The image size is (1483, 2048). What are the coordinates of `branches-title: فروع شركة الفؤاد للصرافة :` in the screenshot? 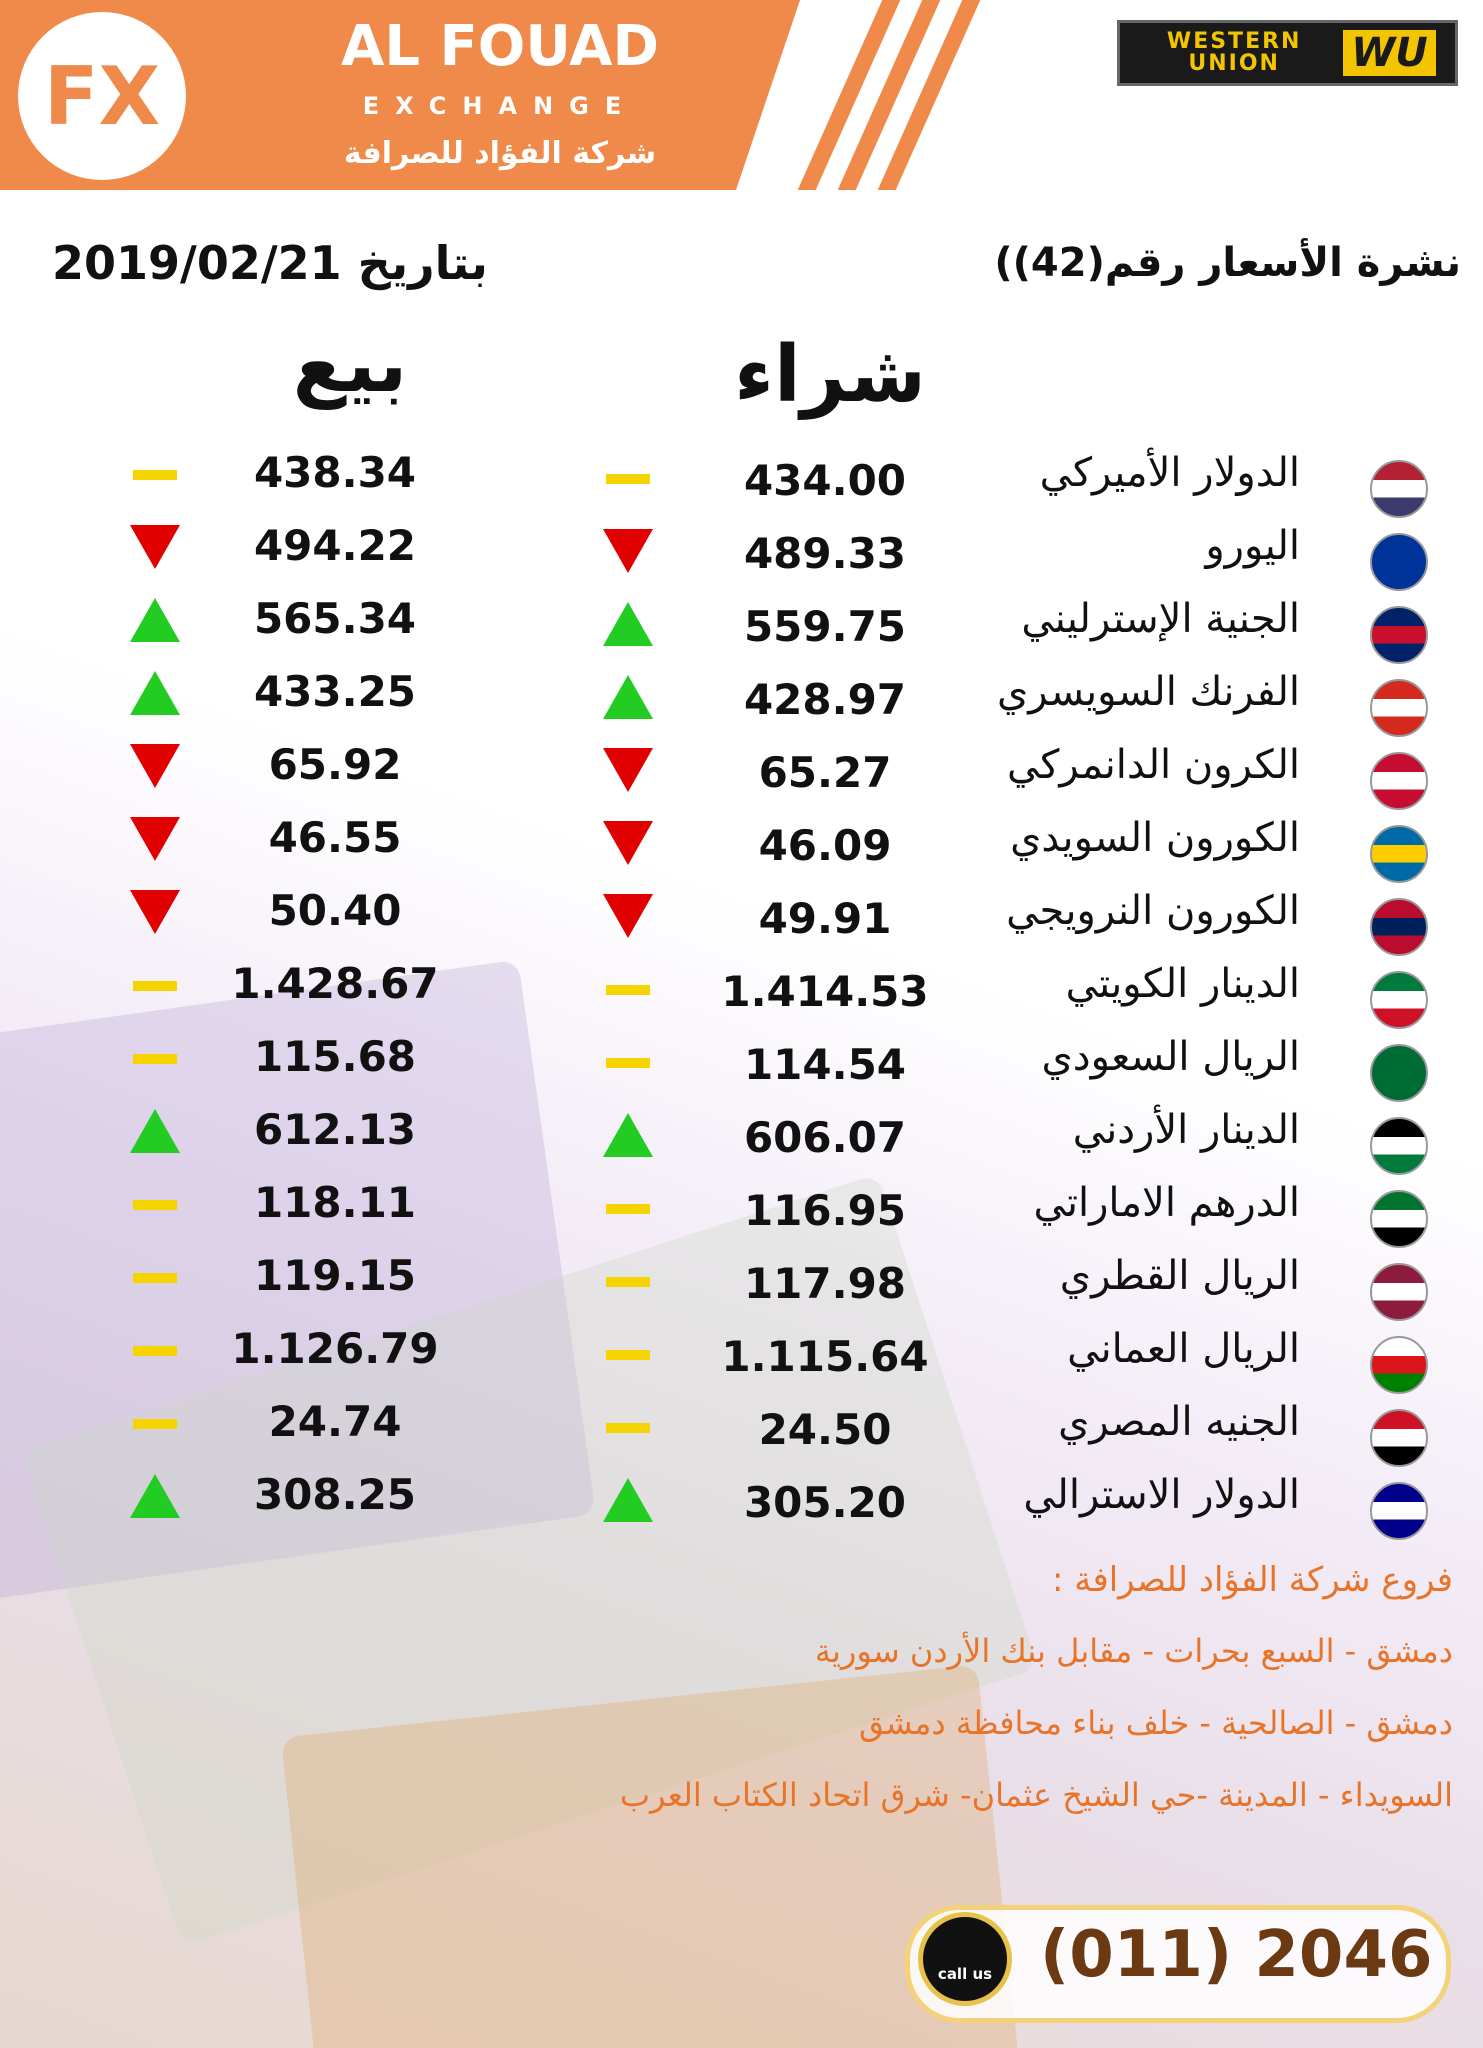 It's located at (1252, 1580).